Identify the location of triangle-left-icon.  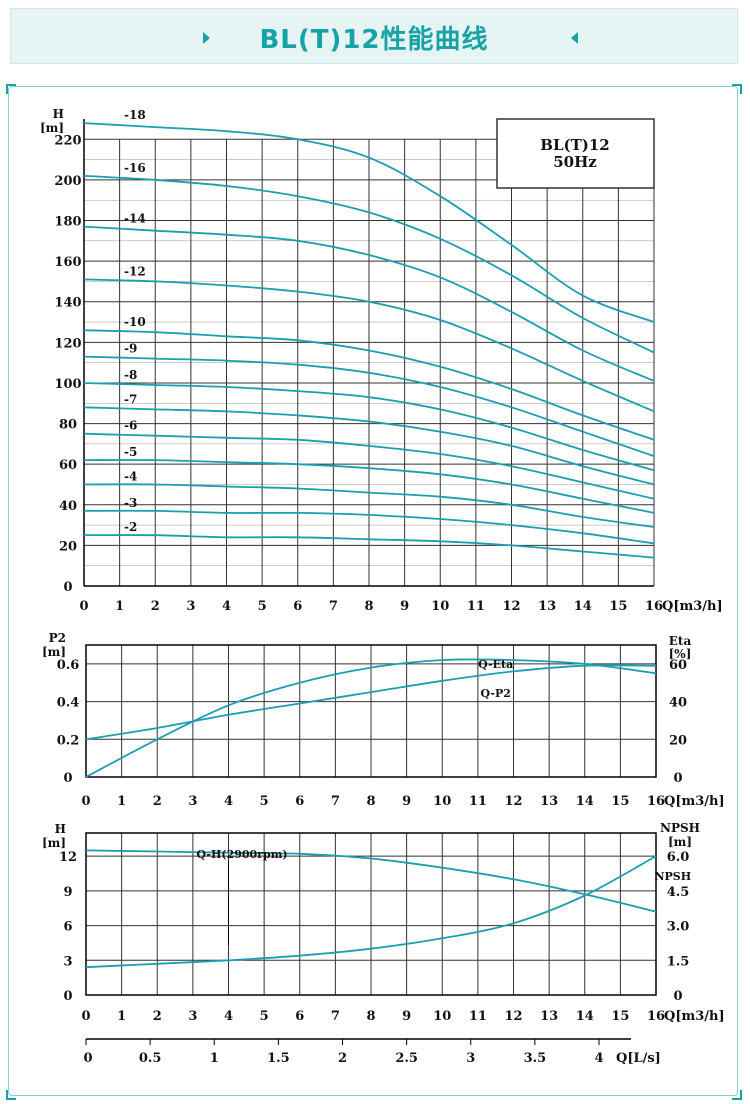
(574, 38).